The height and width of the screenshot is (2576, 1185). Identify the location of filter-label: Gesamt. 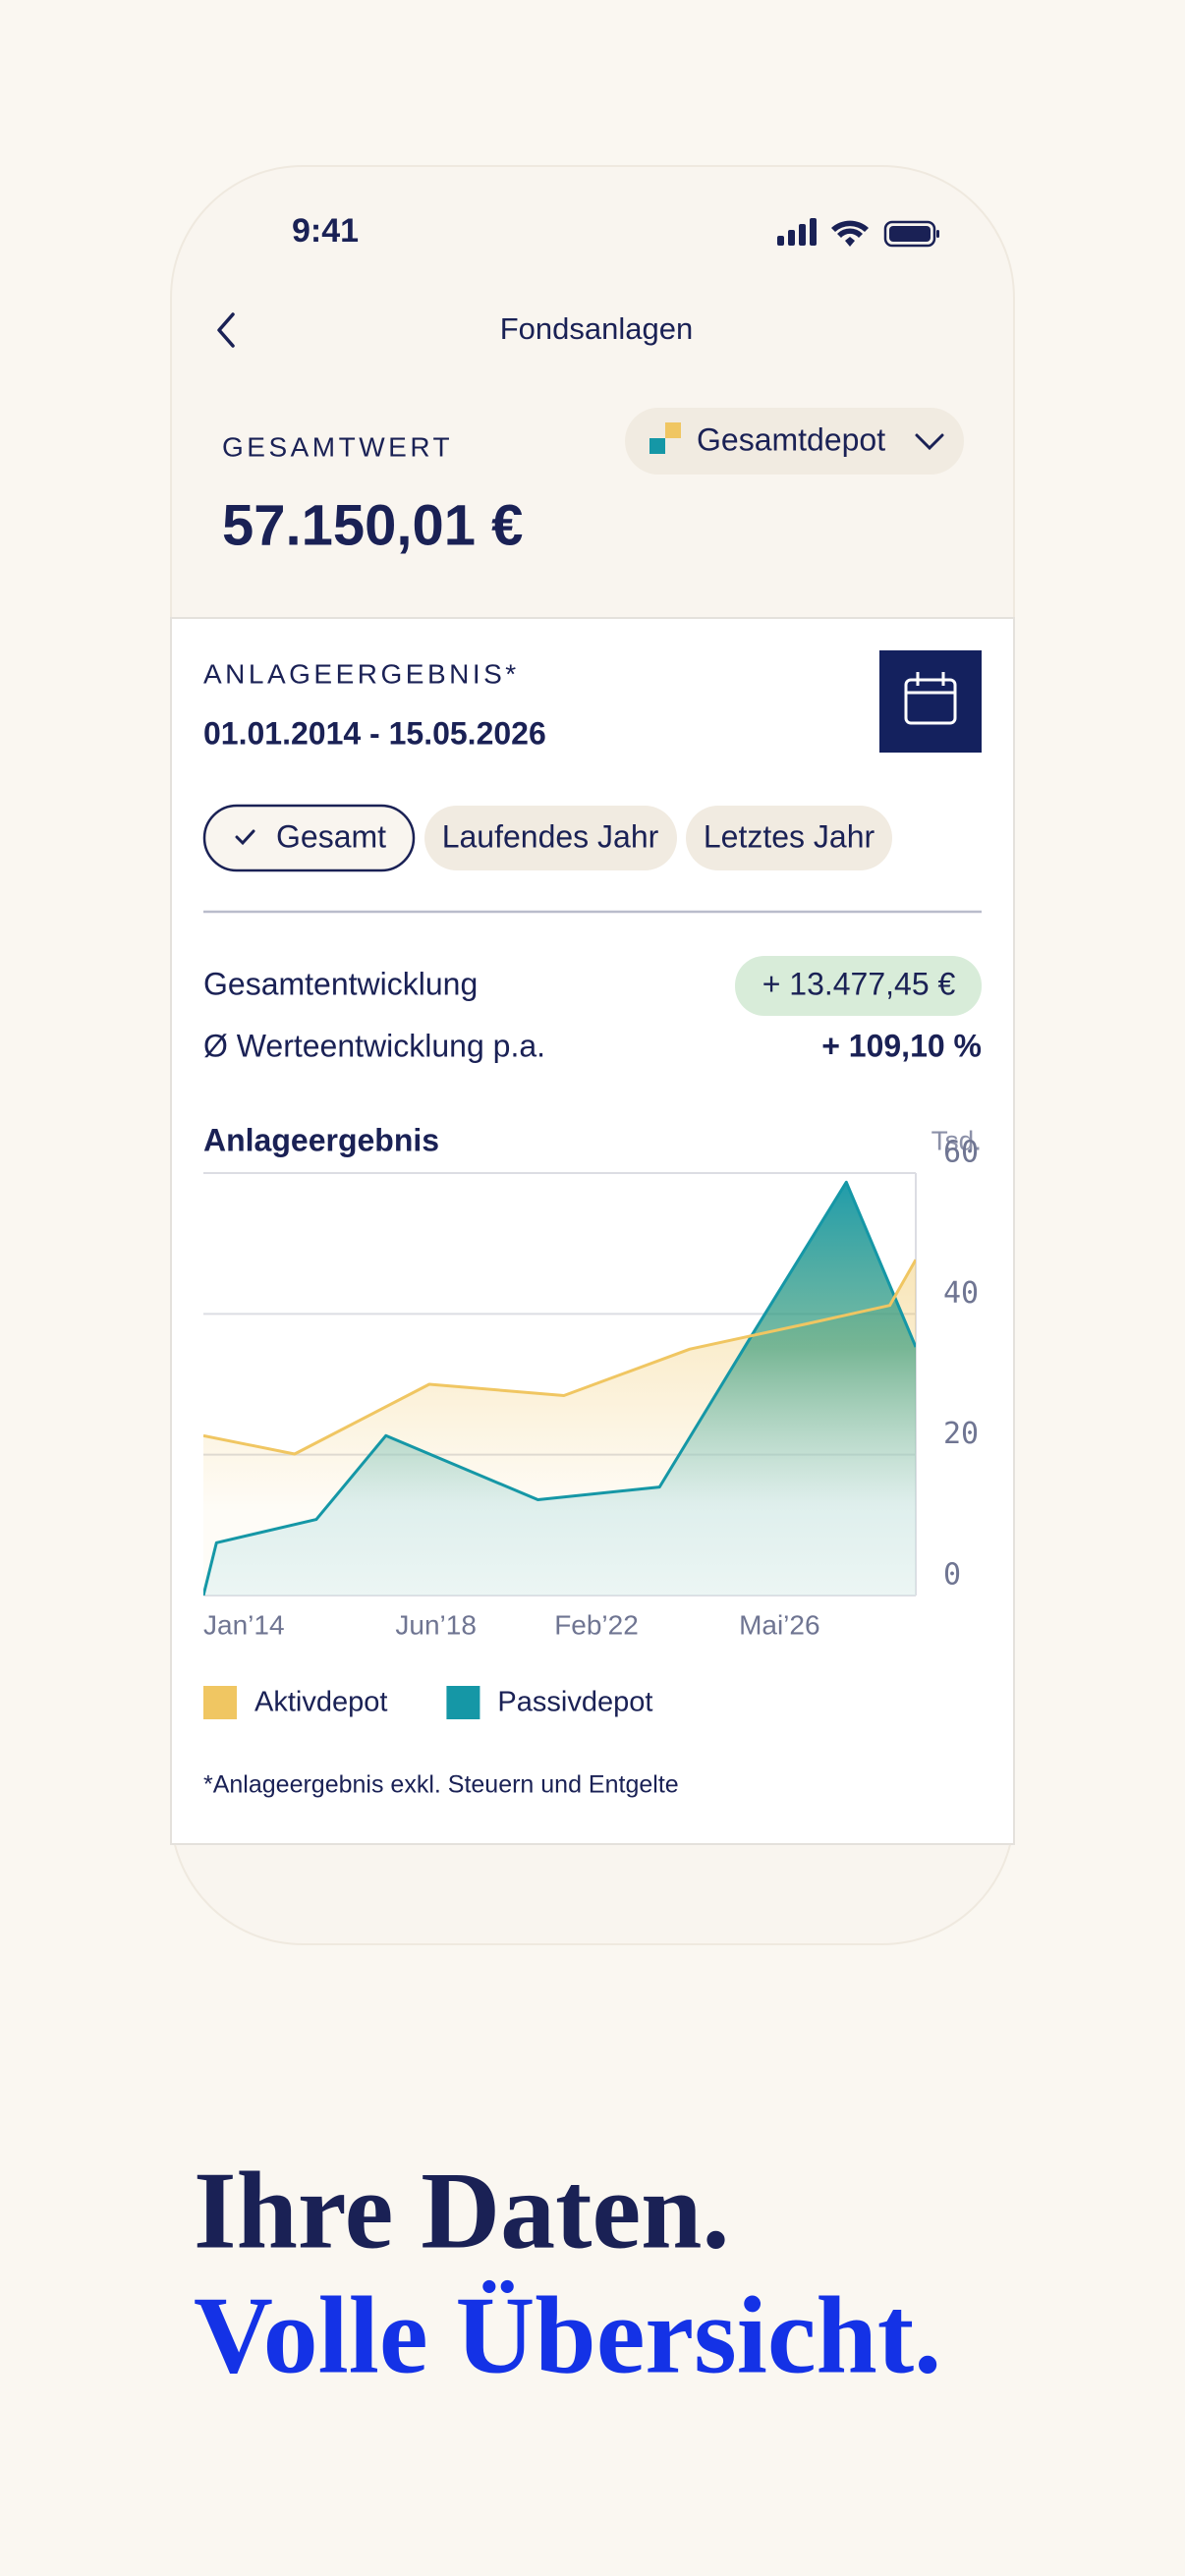
(331, 836).